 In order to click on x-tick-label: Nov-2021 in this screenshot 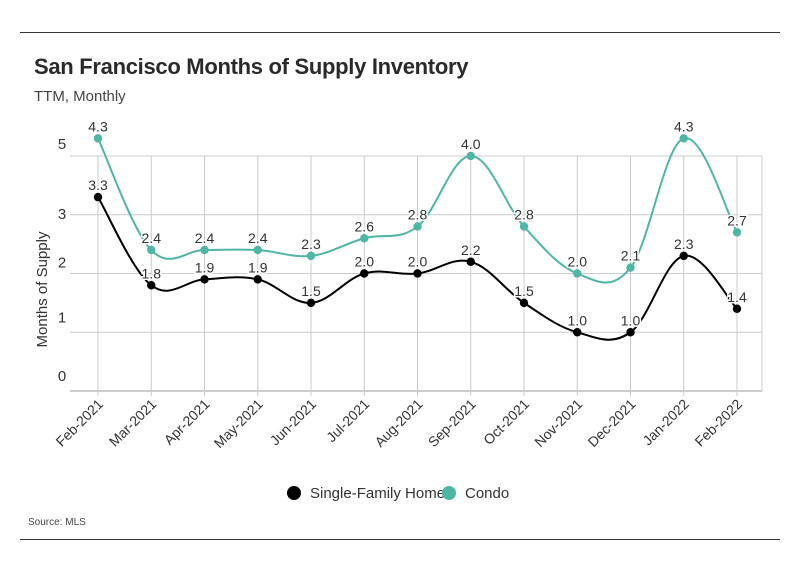, I will do `click(558, 423)`.